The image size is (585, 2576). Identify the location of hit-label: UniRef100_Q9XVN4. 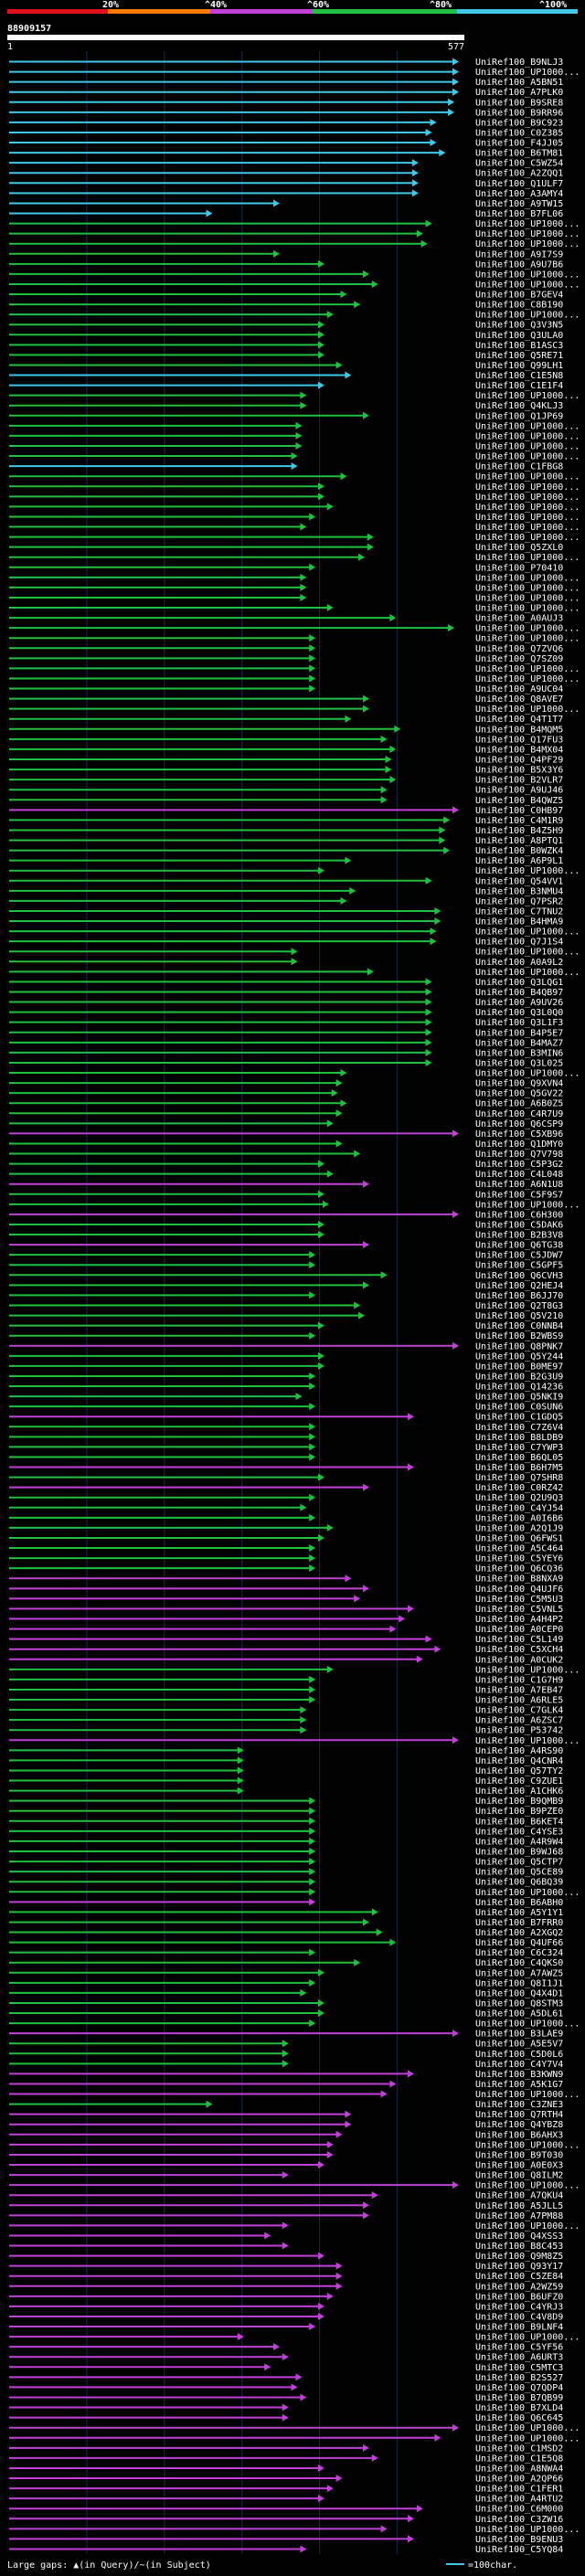
(519, 1084).